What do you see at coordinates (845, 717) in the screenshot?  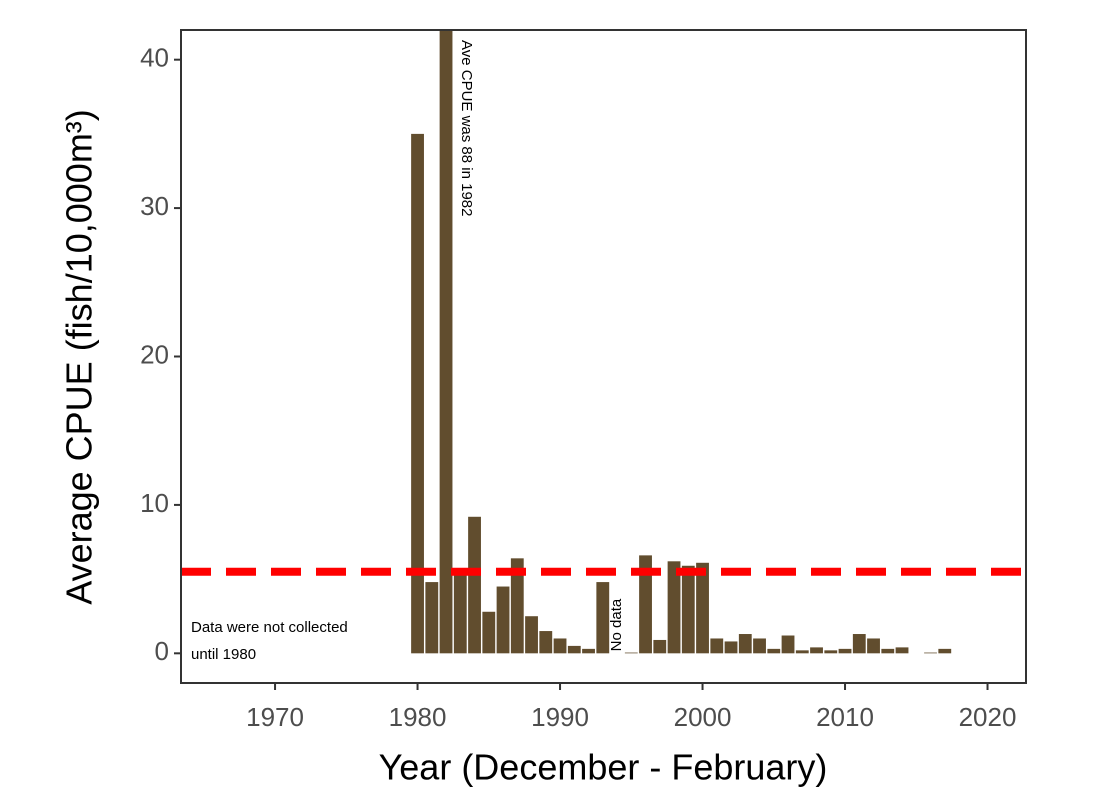 I see `x-tick-label: 2010` at bounding box center [845, 717].